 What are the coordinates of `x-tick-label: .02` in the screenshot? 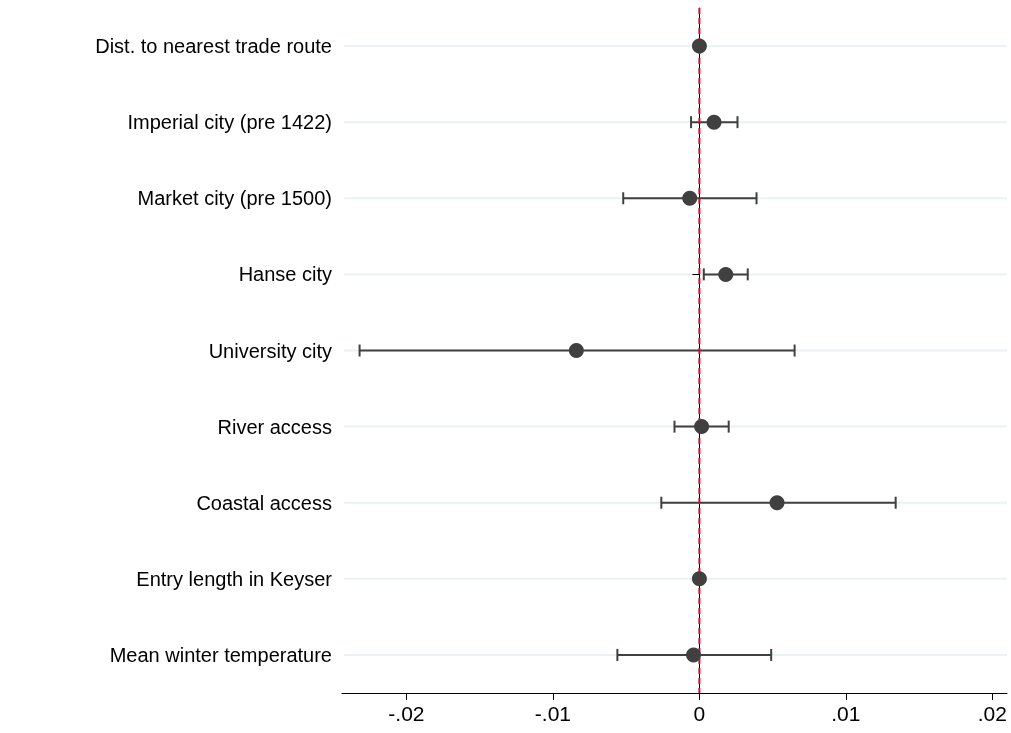 It's located at (992, 713).